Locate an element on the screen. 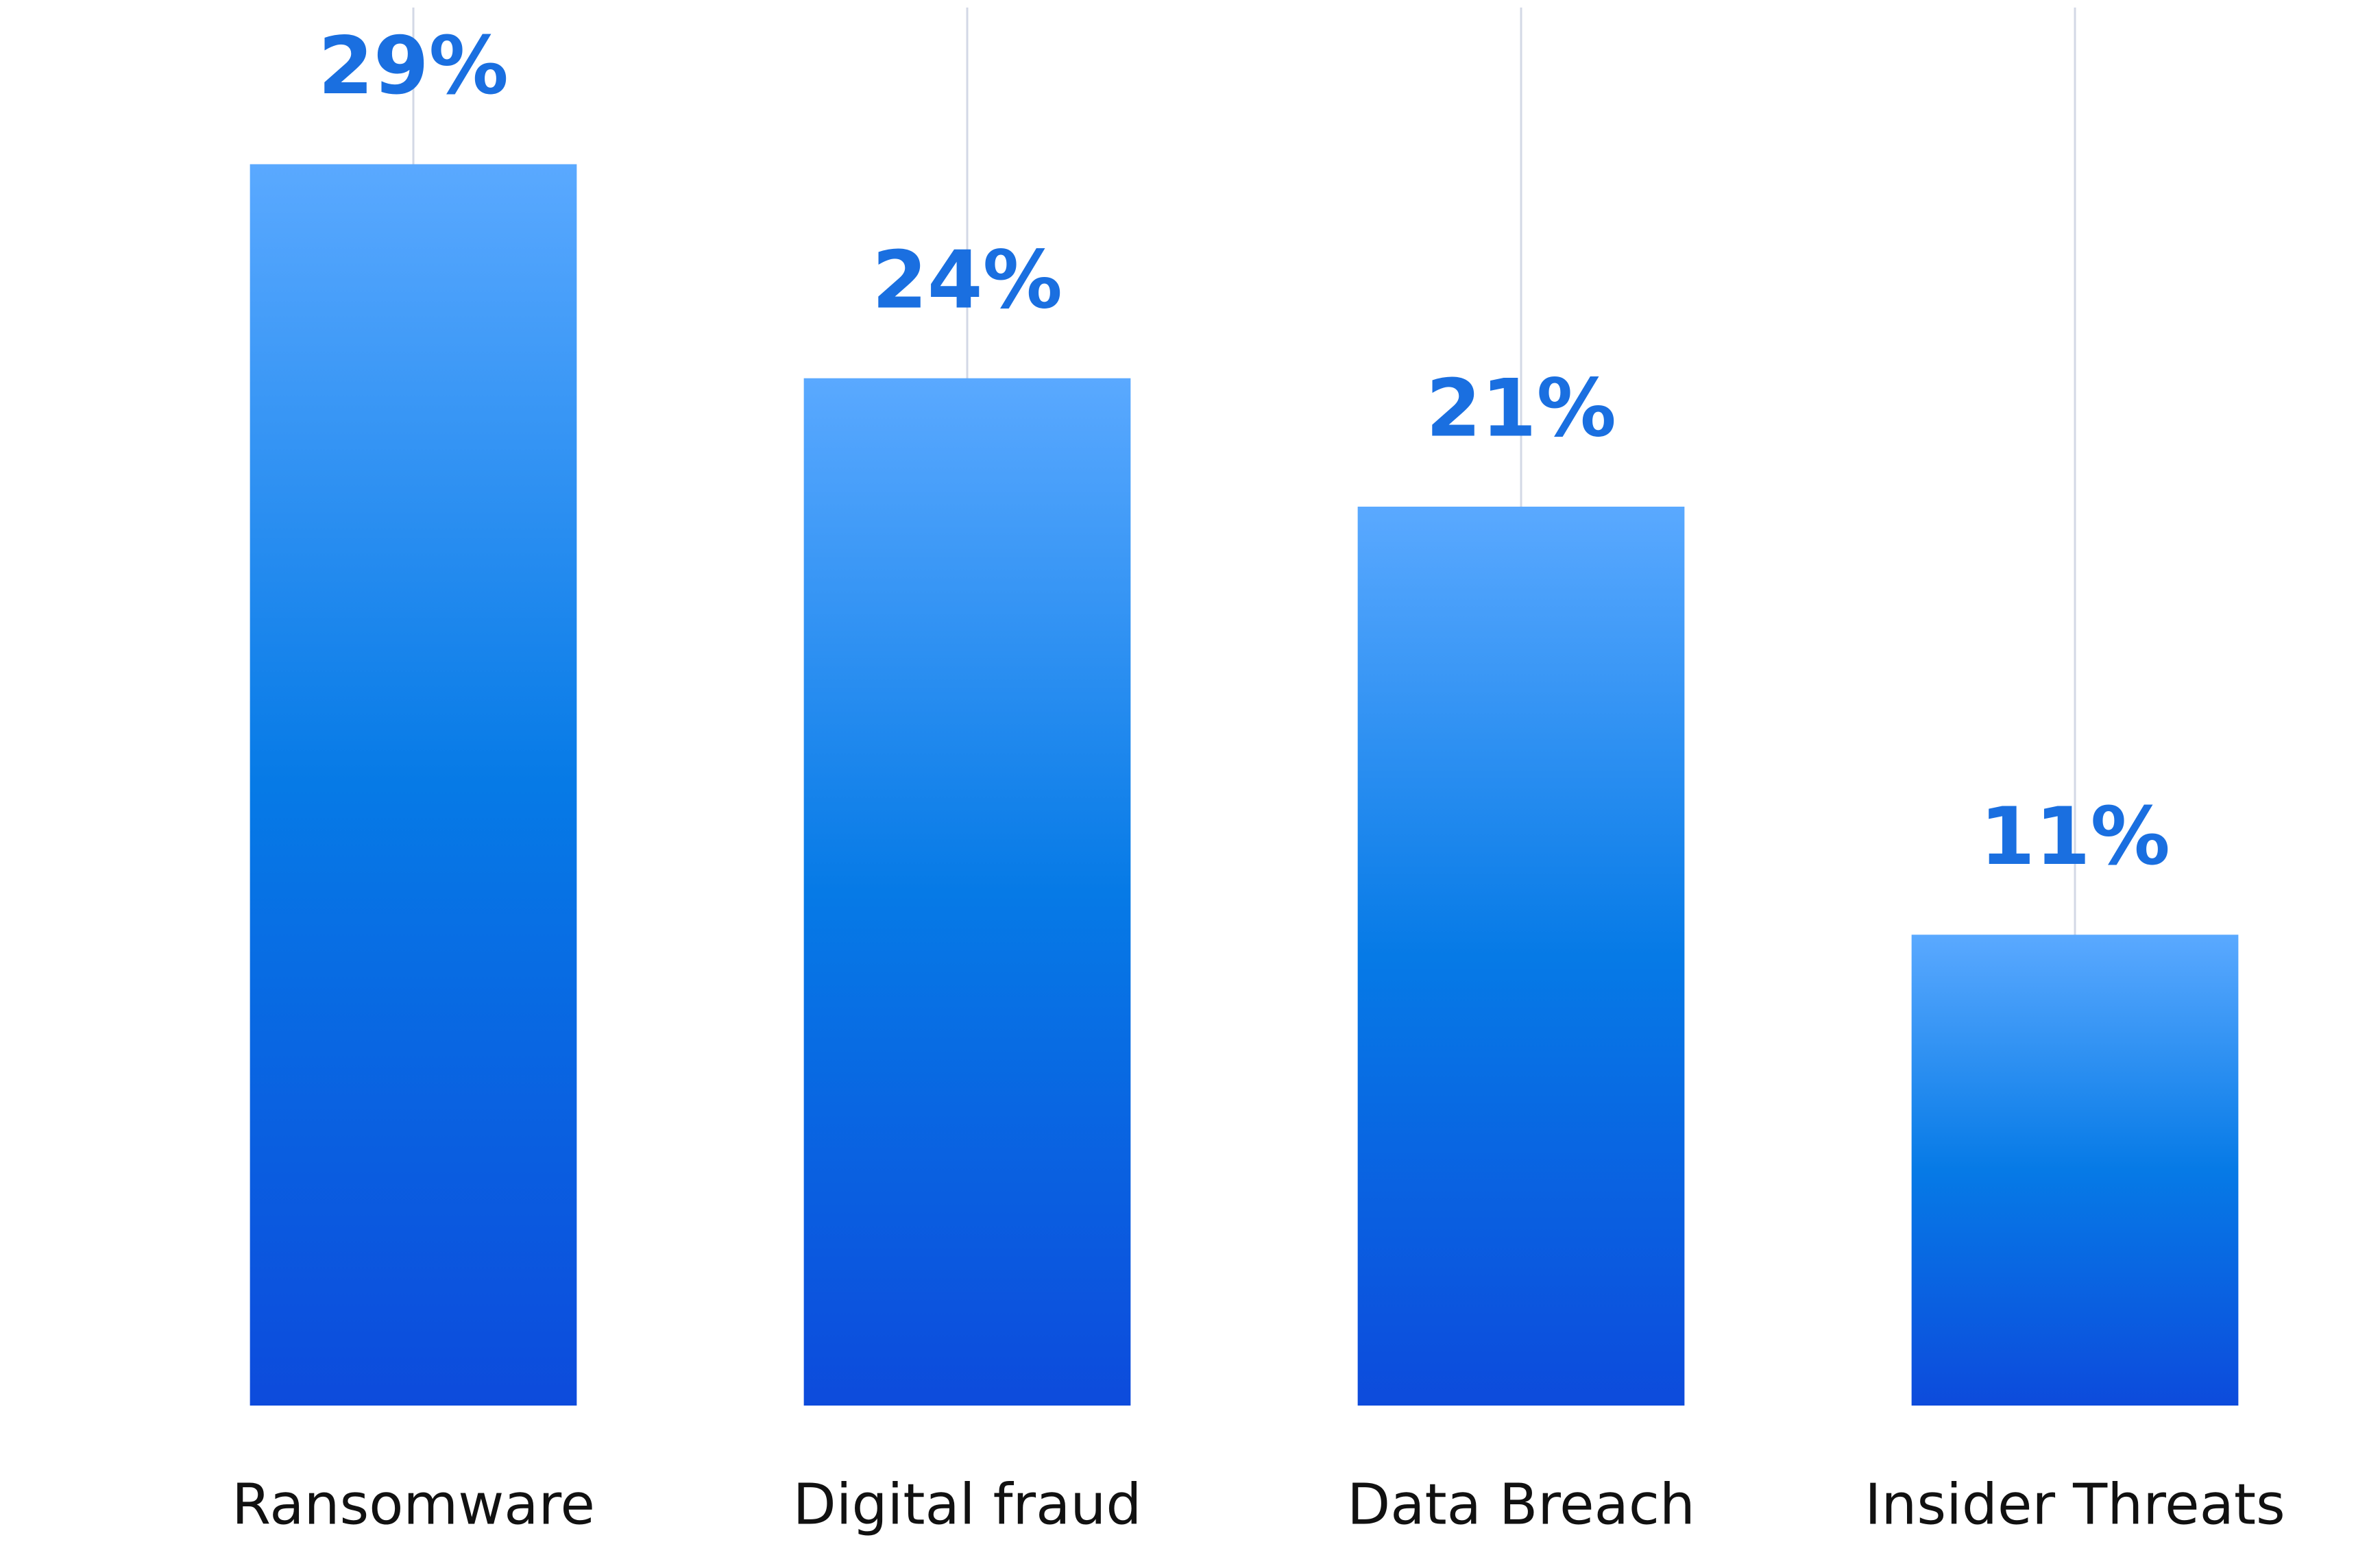  value-label: 29% is located at coordinates (413, 66).